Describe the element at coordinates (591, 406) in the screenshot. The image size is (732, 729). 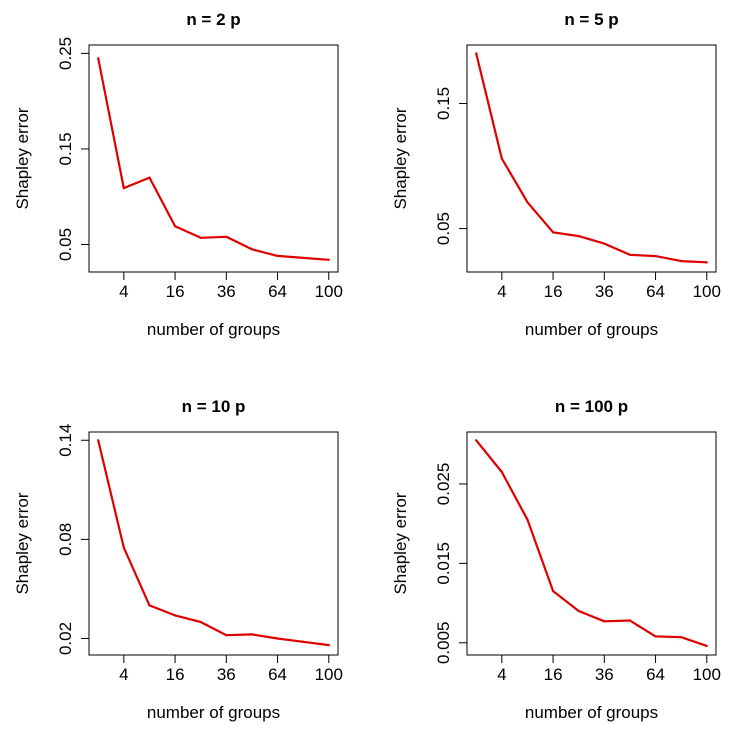
I see `chart-title: n = 100 p` at that location.